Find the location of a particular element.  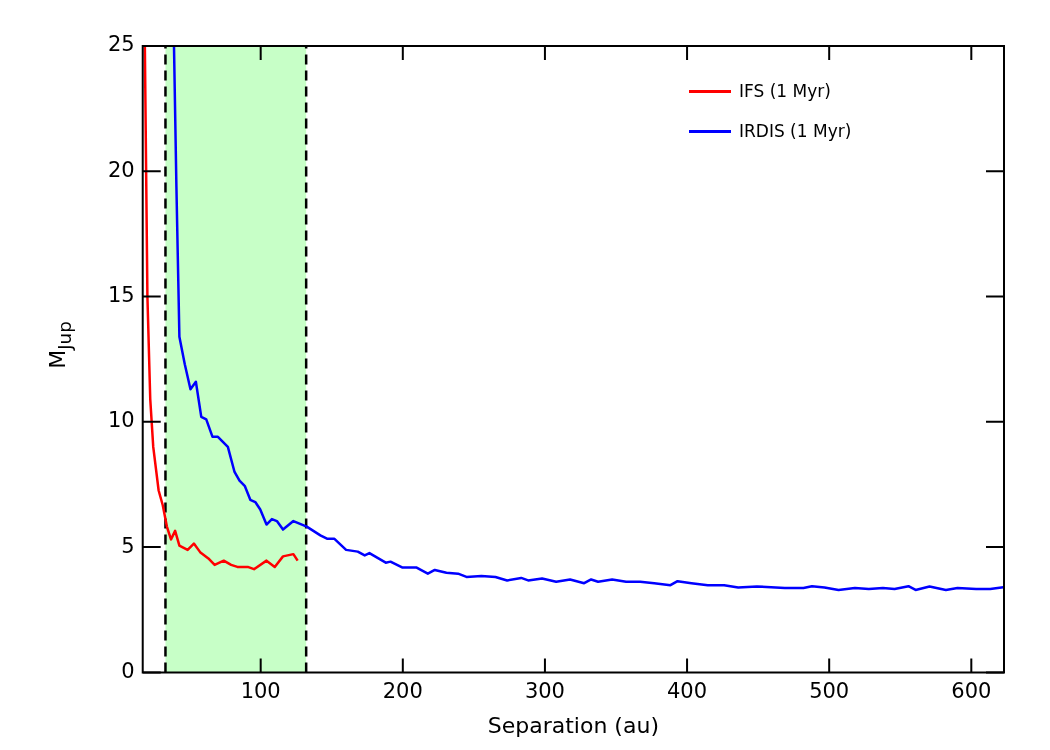

x-tick-label: 200 is located at coordinates (402, 691).